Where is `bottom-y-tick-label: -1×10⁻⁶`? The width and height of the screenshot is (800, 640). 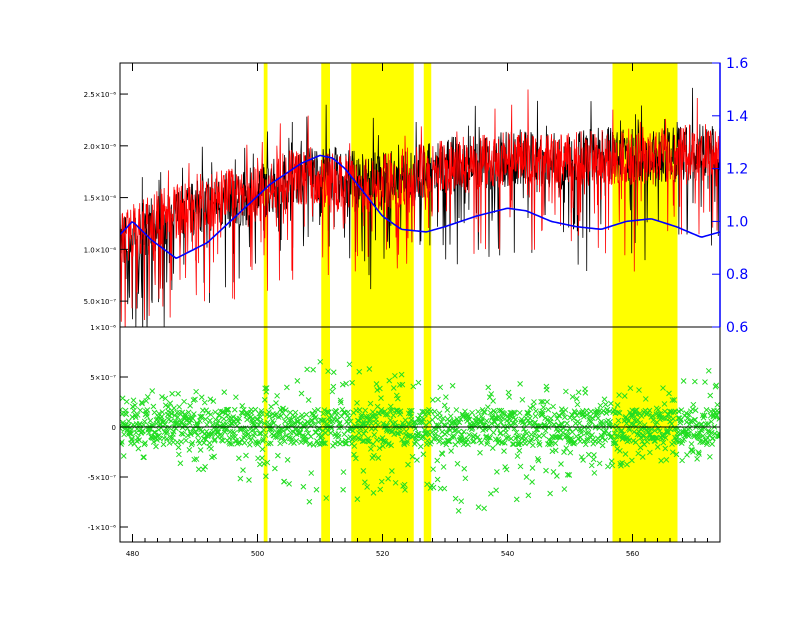
bottom-y-tick-label: -1×10⁻⁶ is located at coordinates (102, 528).